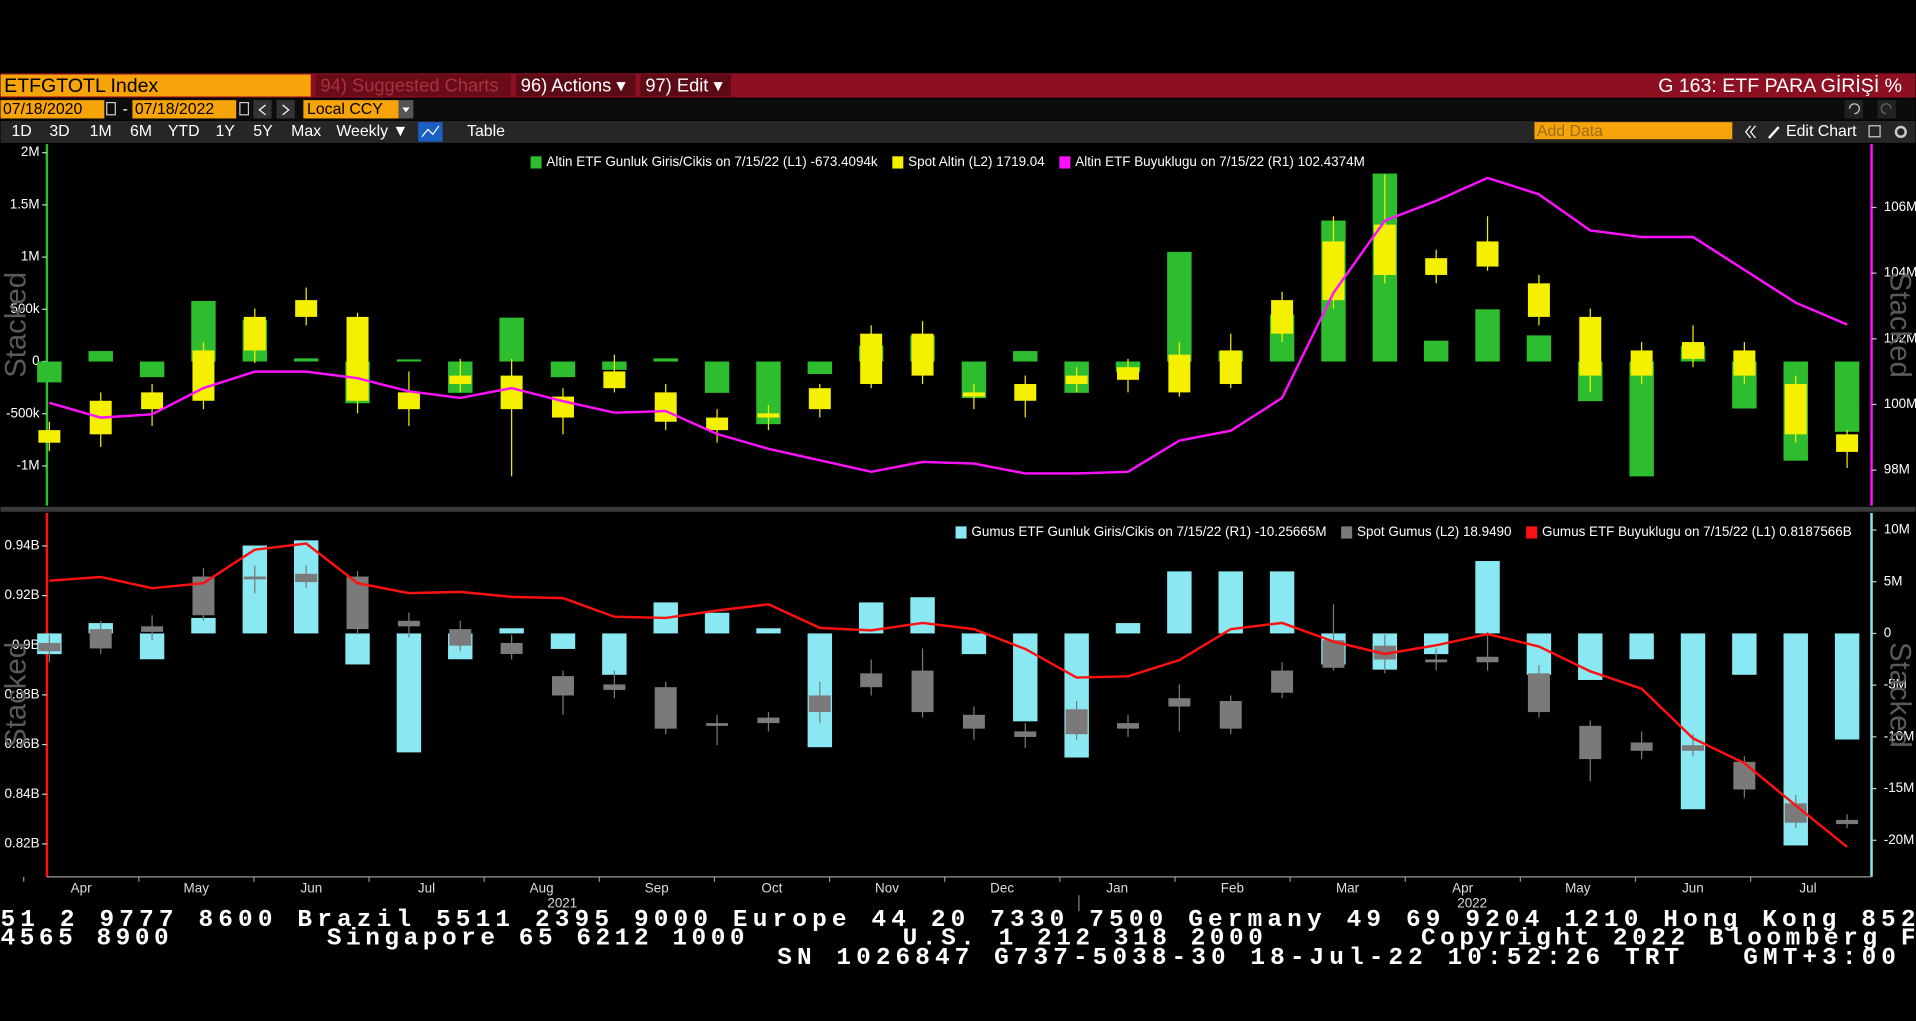  What do you see at coordinates (263, 131) in the screenshot?
I see `period-button: 5Y` at bounding box center [263, 131].